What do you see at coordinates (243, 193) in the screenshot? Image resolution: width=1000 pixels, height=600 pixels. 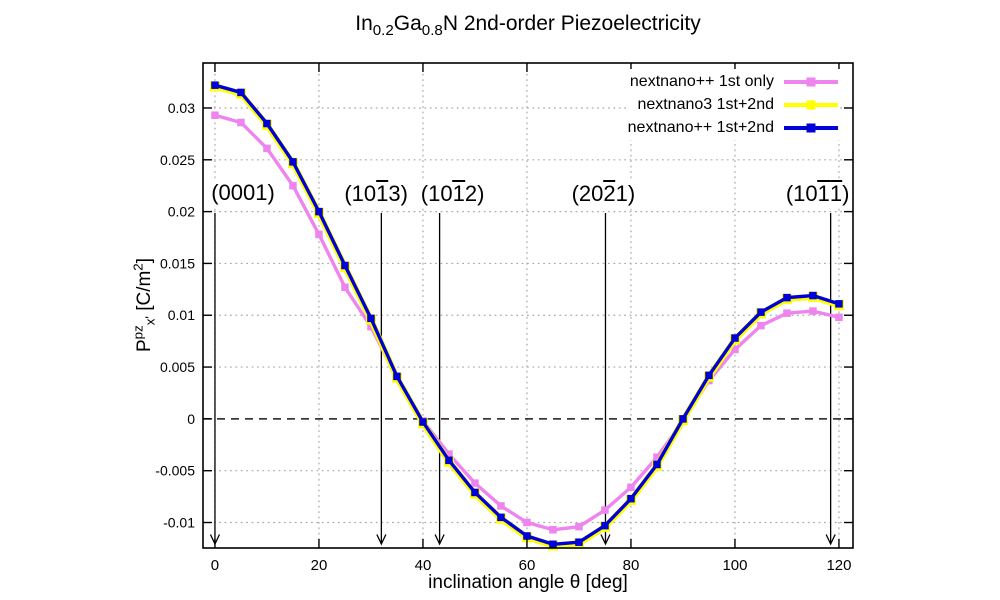 I see `plane-annotation-label: (0001)` at bounding box center [243, 193].